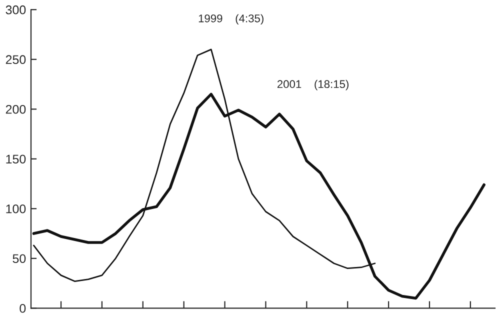 This screenshot has width=500, height=321. Describe the element at coordinates (23, 308) in the screenshot. I see `y-tick-label: 0` at that location.